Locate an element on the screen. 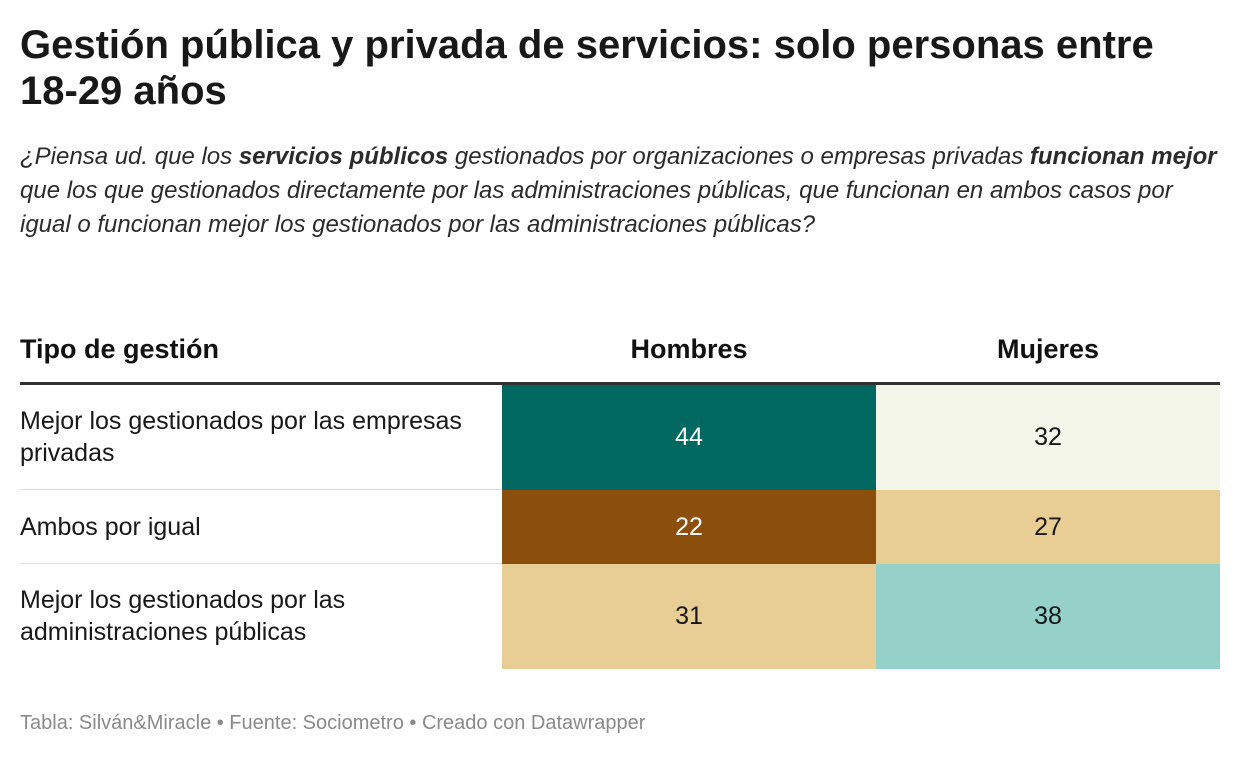 The width and height of the screenshot is (1240, 758). column-header-mujeres: Mujeres is located at coordinates (1048, 350).